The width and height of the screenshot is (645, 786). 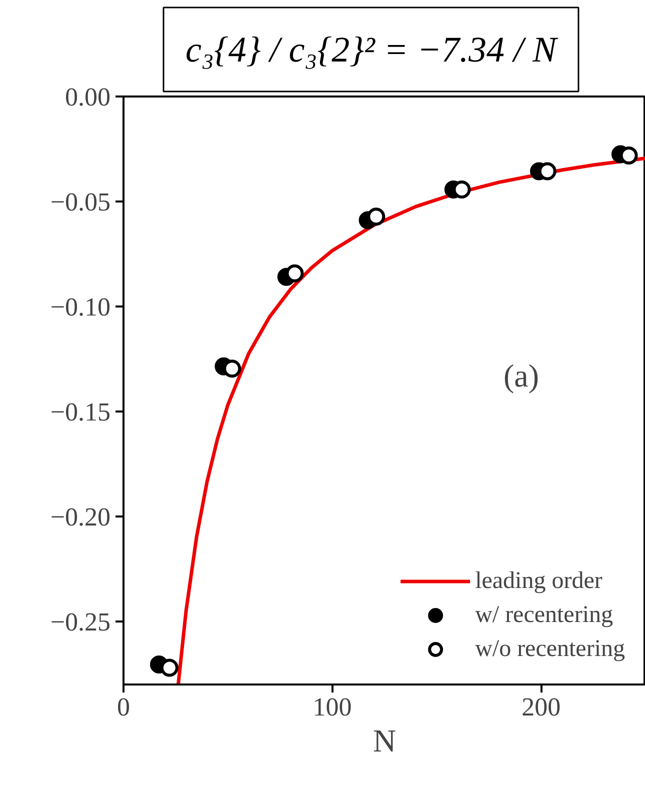 I want to click on legend-label: w/ recentering, so click(x=544, y=615).